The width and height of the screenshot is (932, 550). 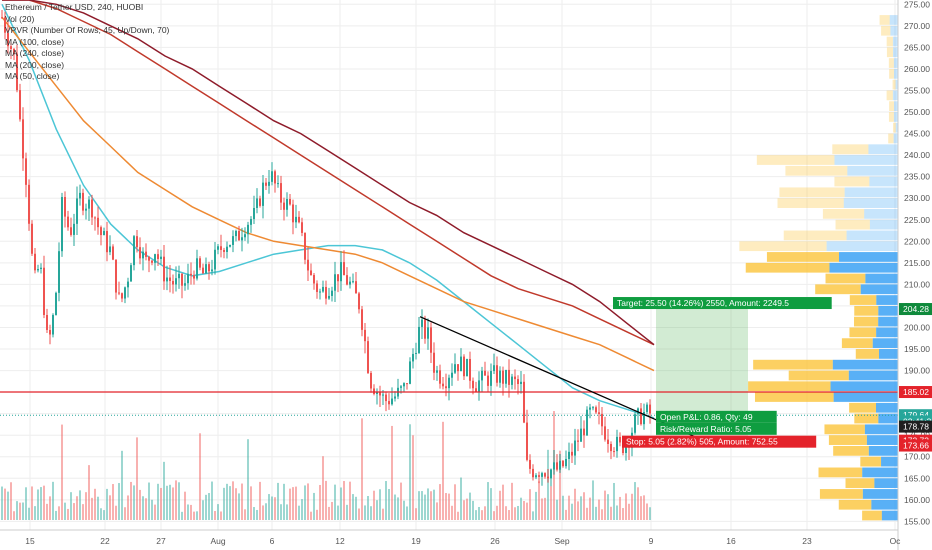 What do you see at coordinates (651, 541) in the screenshot?
I see `x-tick-label: 9` at bounding box center [651, 541].